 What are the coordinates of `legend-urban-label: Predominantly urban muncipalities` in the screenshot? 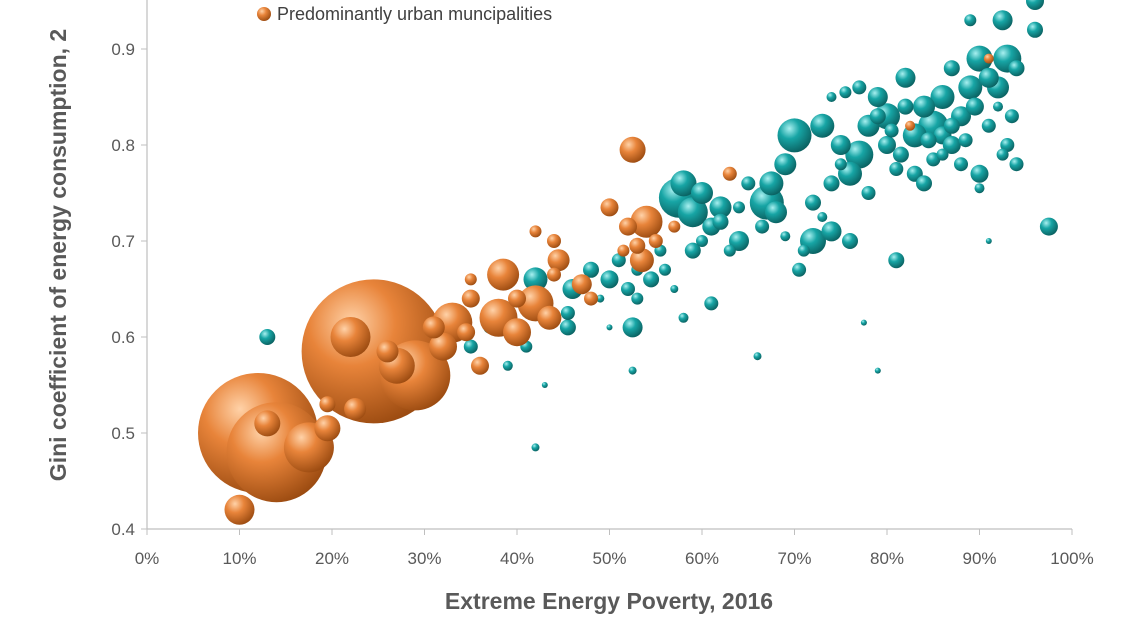 It's located at (414, 14).